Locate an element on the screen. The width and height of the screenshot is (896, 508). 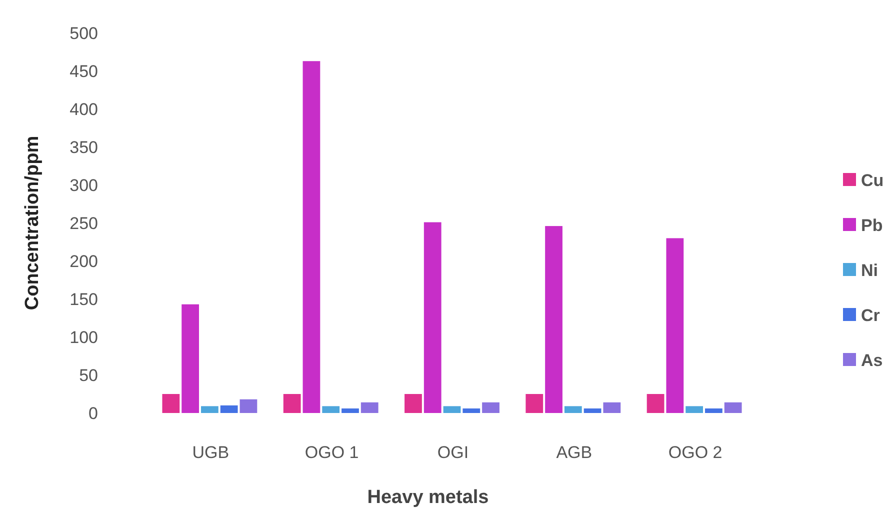
y-tick-label: 500 is located at coordinates (84, 33).